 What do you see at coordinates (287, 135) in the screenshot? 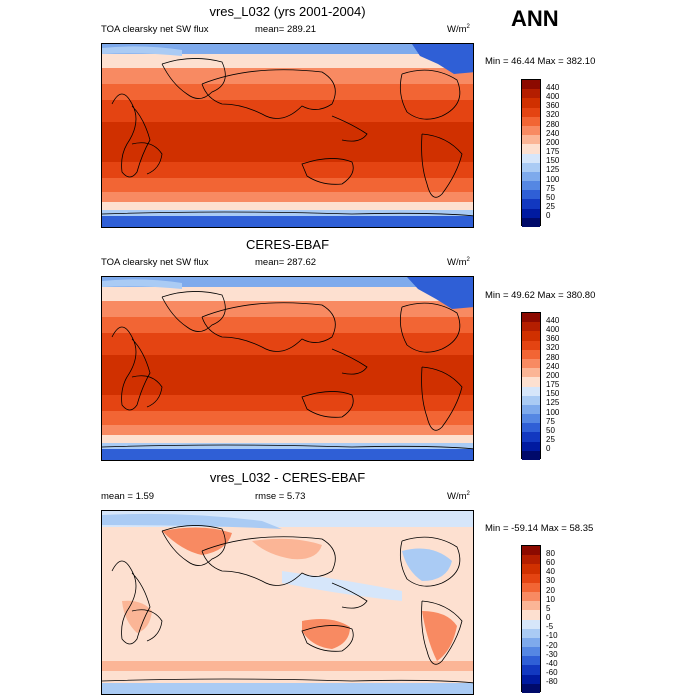
I see `map-model` at bounding box center [287, 135].